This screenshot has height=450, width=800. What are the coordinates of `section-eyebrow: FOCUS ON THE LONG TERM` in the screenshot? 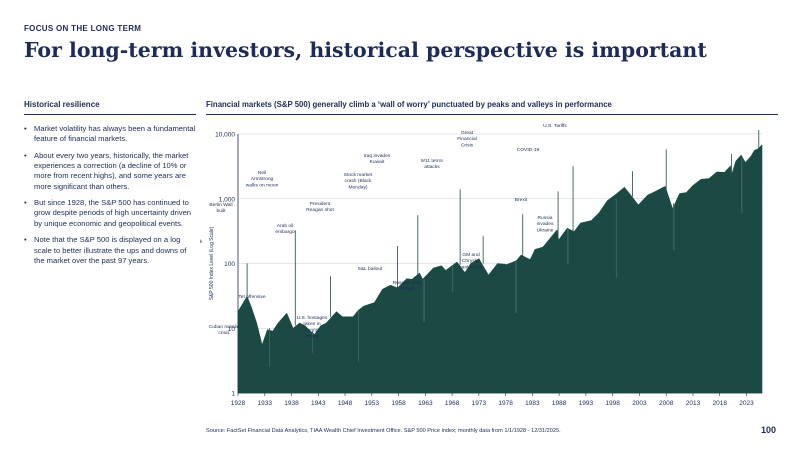 It's located at (83, 28).